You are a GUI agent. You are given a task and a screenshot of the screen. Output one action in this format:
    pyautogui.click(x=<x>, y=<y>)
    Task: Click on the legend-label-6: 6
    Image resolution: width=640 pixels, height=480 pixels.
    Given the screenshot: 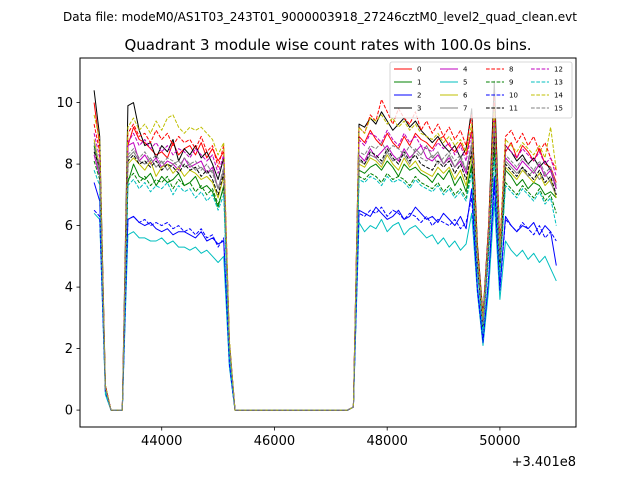 What is the action you would take?
    pyautogui.click(x=465, y=96)
    